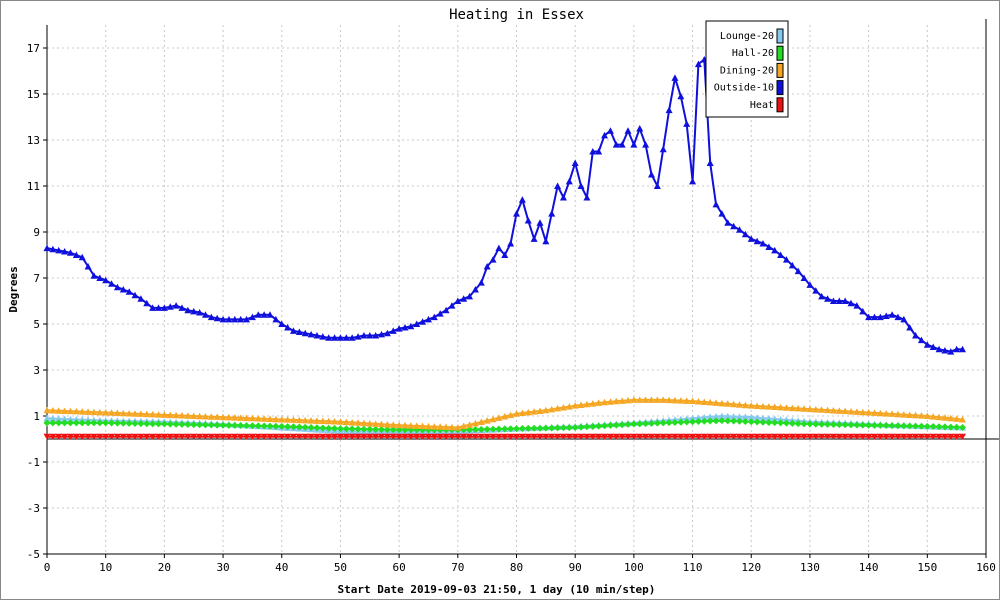 The width and height of the screenshot is (1000, 604). Describe the element at coordinates (33, 508) in the screenshot. I see `y-tick-label: -3` at that location.